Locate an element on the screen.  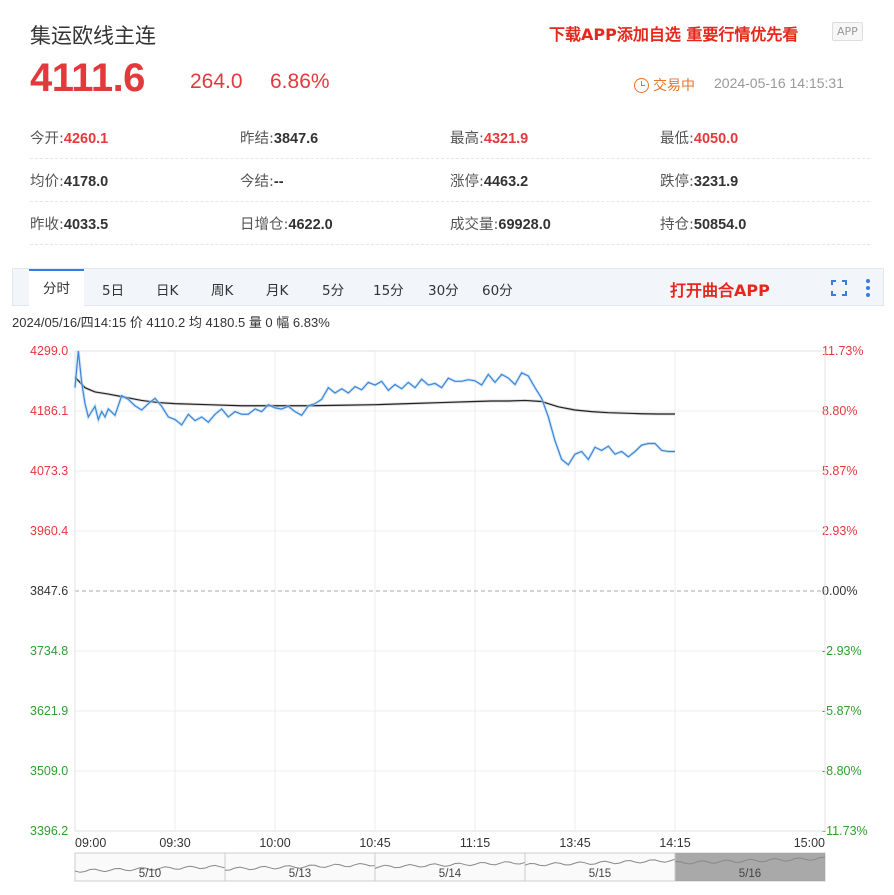
tab-weekly-k: 周K is located at coordinates (222, 291).